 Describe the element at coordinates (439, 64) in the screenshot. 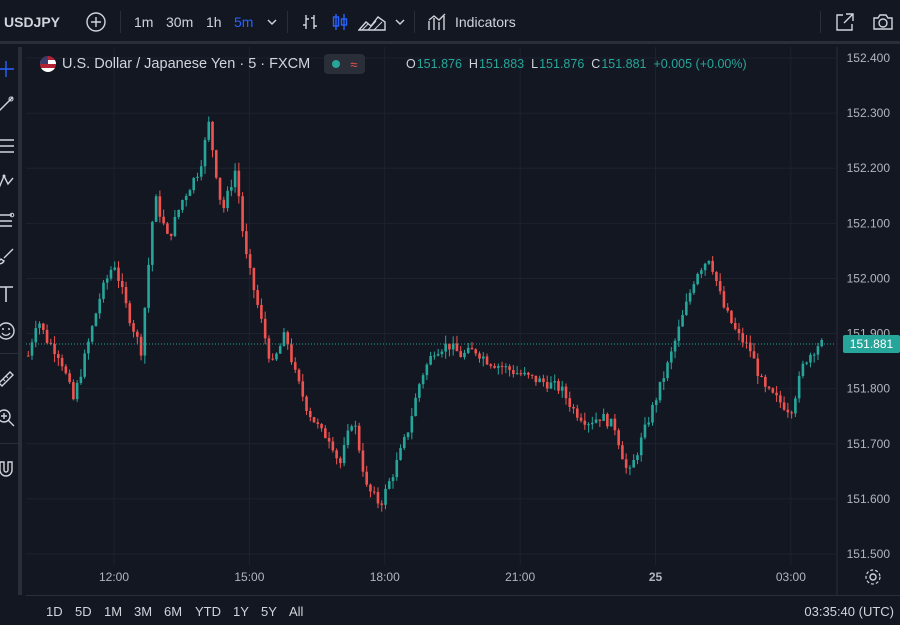

I see `ohlc-open-value: 151.876` at that location.